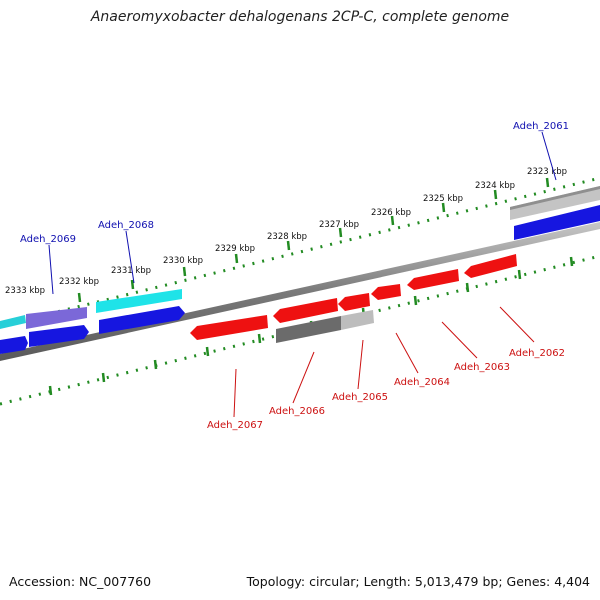 This screenshot has width=600, height=600. What do you see at coordinates (549, 156) in the screenshot?
I see `leader-adeh-2061` at bounding box center [549, 156].